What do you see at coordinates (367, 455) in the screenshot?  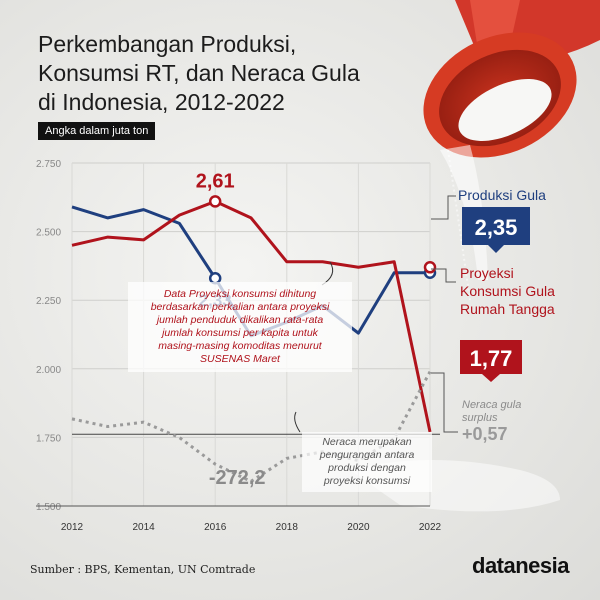 I see `note-line: pengurangan antara` at bounding box center [367, 455].